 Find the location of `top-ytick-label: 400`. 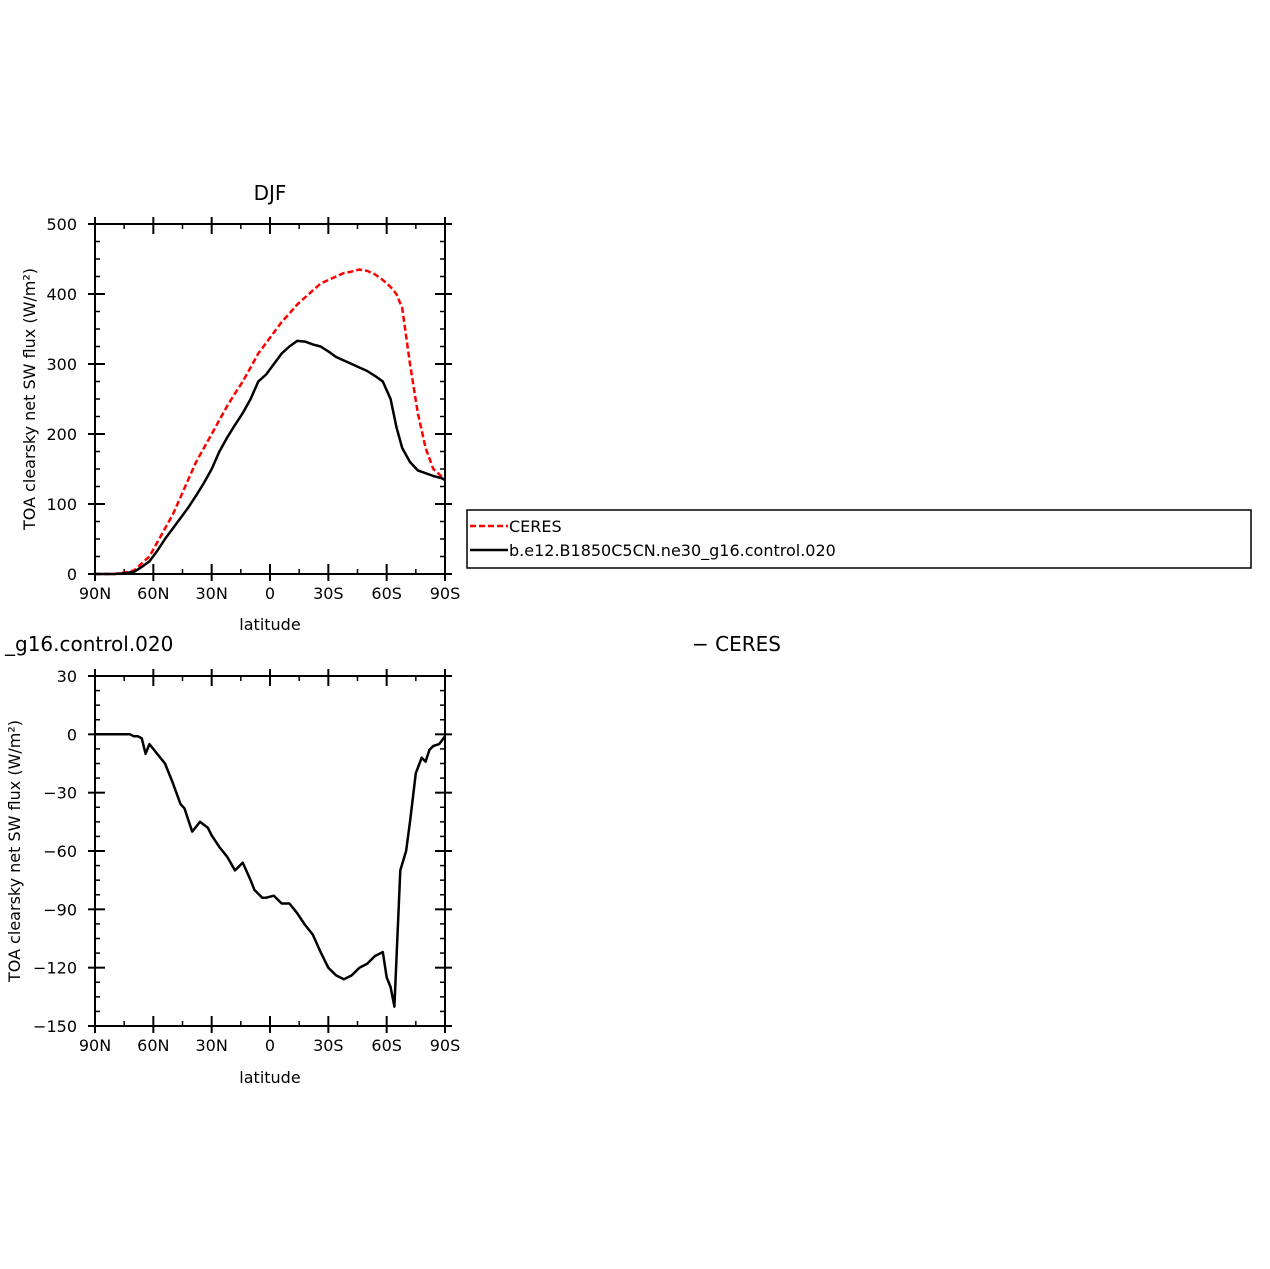

top-ytick-label: 400 is located at coordinates (61, 294).